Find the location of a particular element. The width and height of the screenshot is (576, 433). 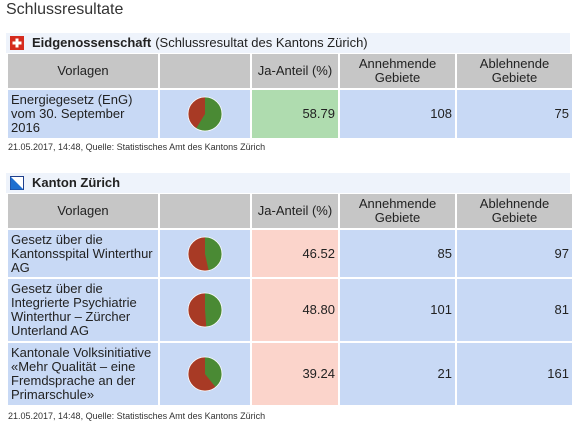

section-title: Eidgenossenschaft is located at coordinates (92, 42).